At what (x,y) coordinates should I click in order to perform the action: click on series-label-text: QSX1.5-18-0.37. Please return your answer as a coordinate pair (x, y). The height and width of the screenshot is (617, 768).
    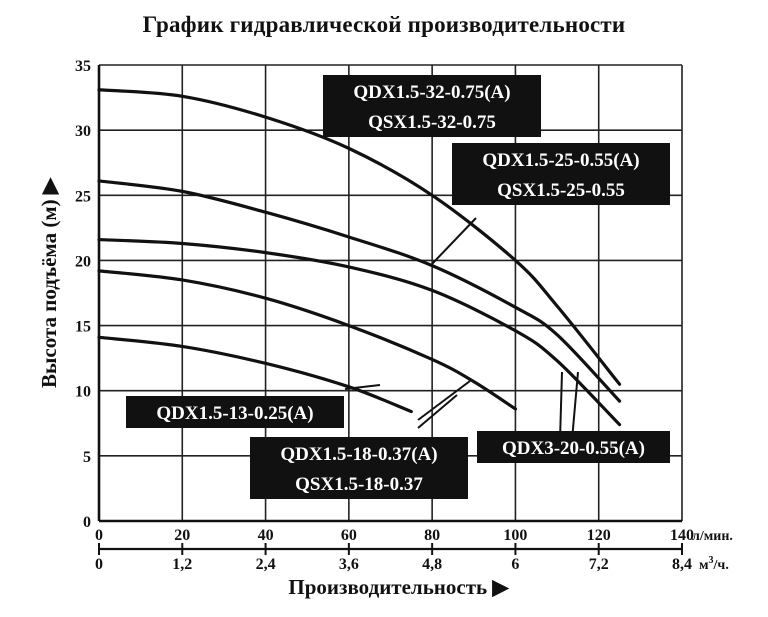
    Looking at the image, I should click on (359, 484).